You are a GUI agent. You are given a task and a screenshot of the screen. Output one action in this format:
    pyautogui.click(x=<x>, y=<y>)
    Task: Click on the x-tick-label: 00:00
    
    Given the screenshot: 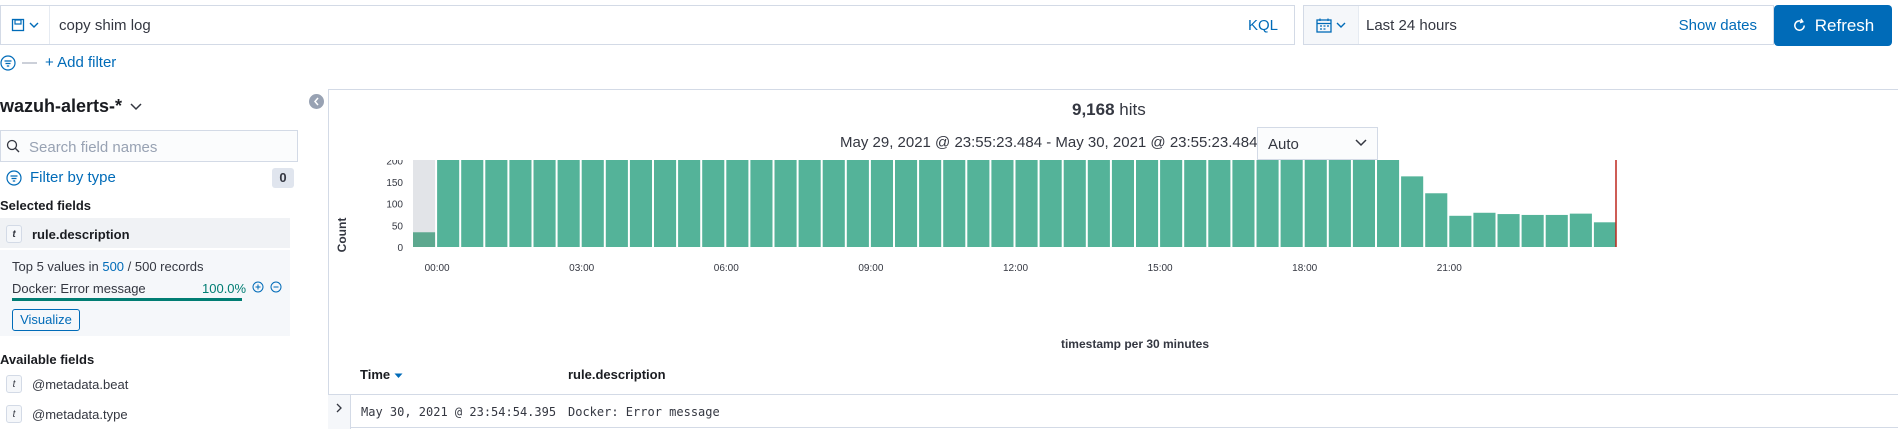 What is the action you would take?
    pyautogui.click(x=437, y=268)
    